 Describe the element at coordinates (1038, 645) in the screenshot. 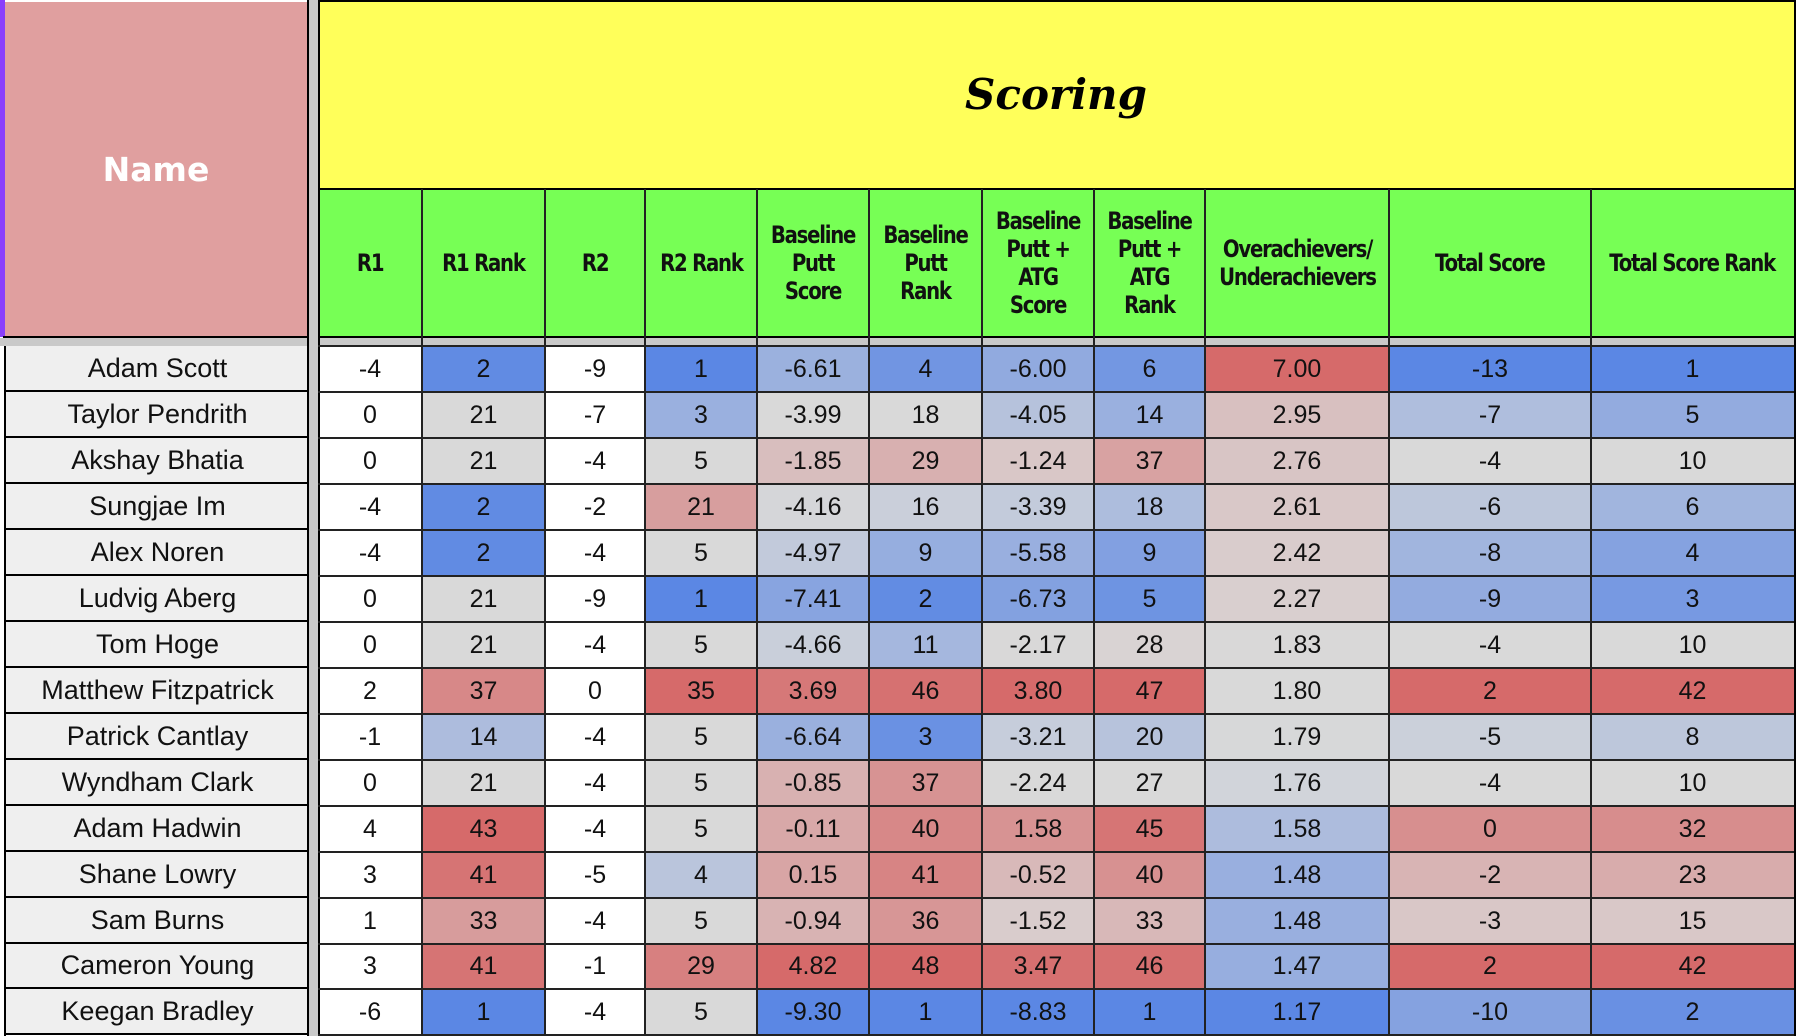

I see `data-cell: -2.17` at that location.